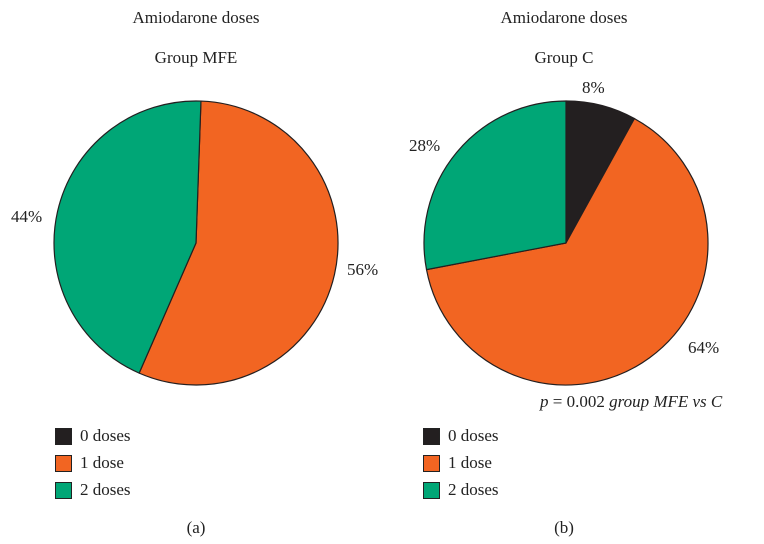  What do you see at coordinates (704, 347) in the screenshot?
I see `chart-b-slice-label-1-dose: 64%` at bounding box center [704, 347].